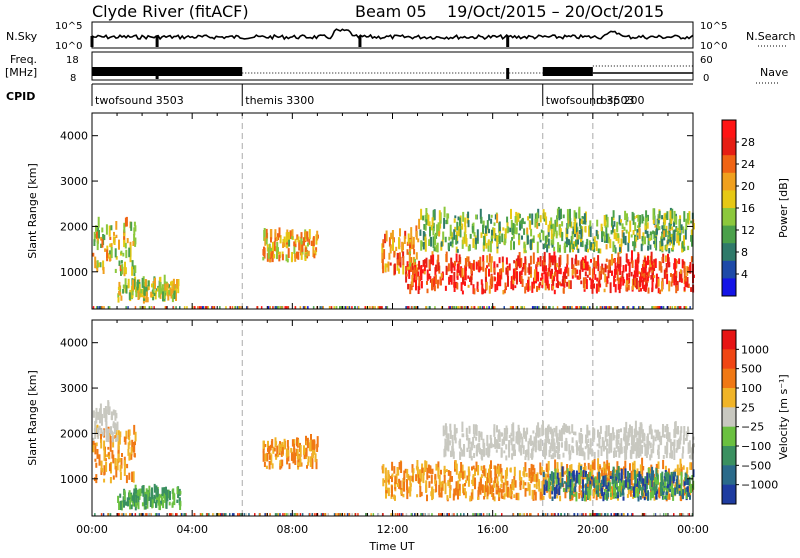  Describe the element at coordinates (74, 433) in the screenshot. I see `y-tick-label: 2000` at that location.